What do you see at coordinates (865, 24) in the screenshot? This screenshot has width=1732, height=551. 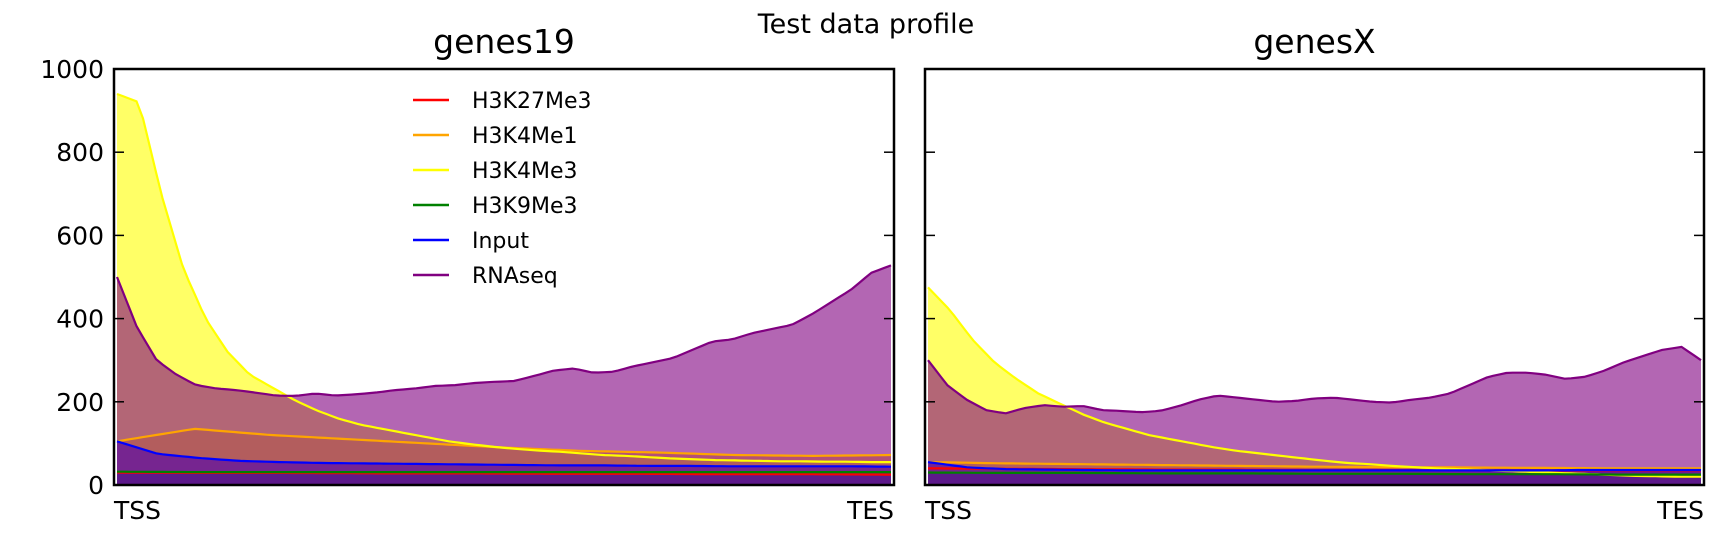 I see `figure-title: Test data profile` at bounding box center [865, 24].